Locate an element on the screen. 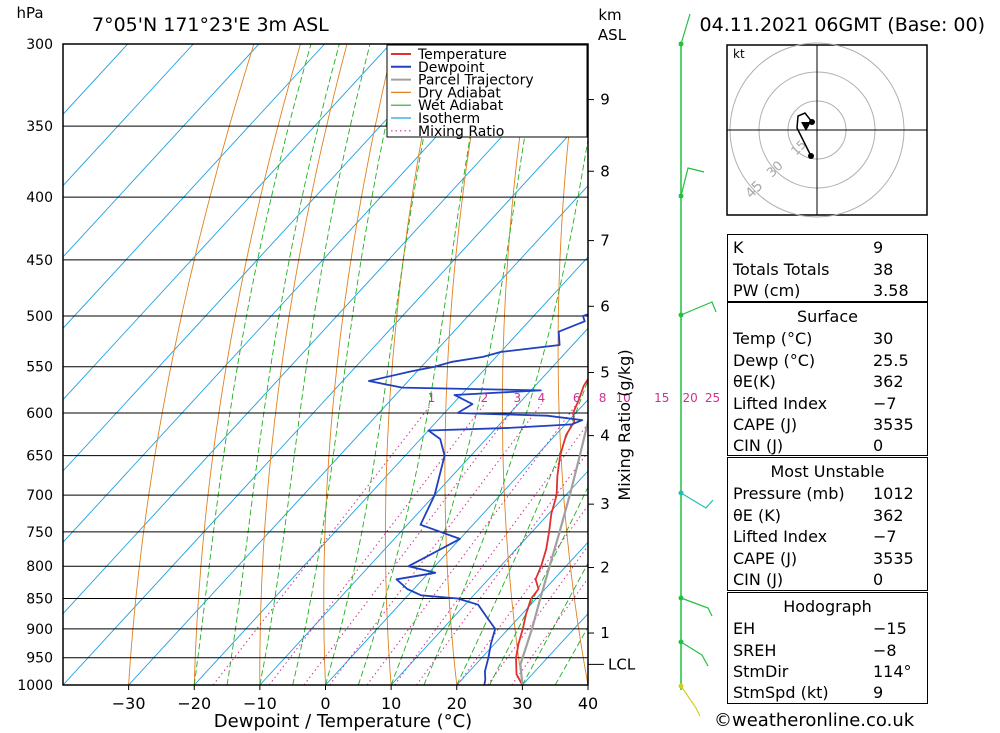 This screenshot has height=733, width=1000. surface-label-temp: Temp (°C) is located at coordinates (773, 338).